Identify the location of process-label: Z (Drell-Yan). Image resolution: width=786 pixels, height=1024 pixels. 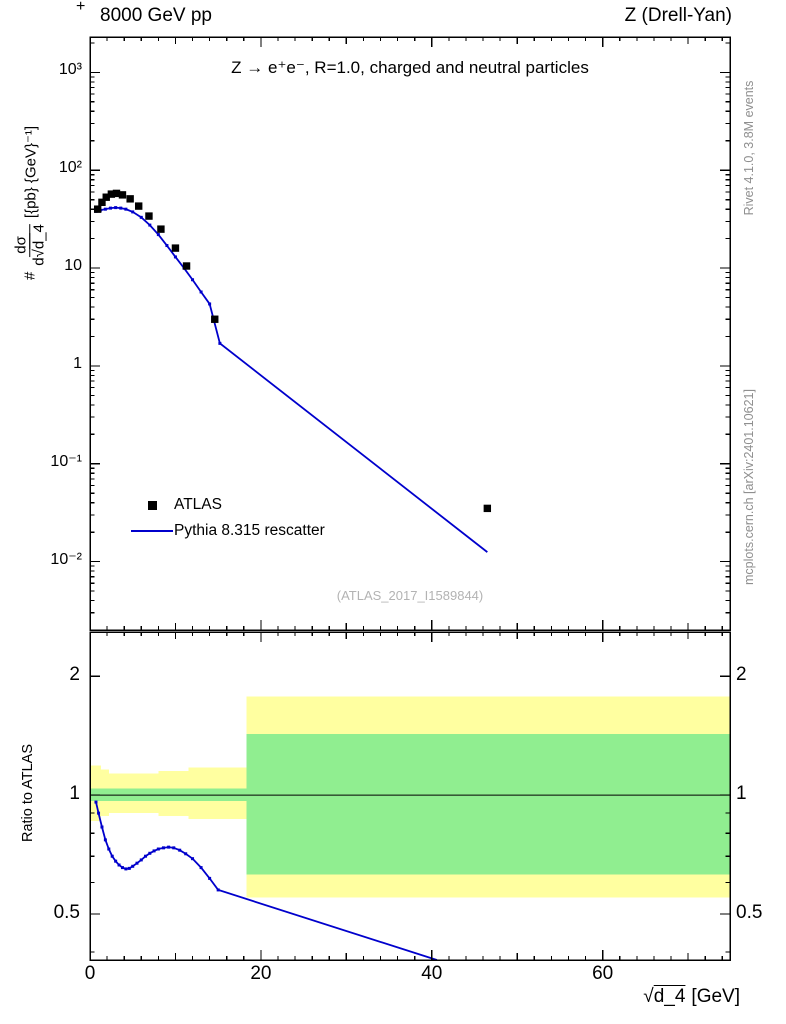
(678, 15).